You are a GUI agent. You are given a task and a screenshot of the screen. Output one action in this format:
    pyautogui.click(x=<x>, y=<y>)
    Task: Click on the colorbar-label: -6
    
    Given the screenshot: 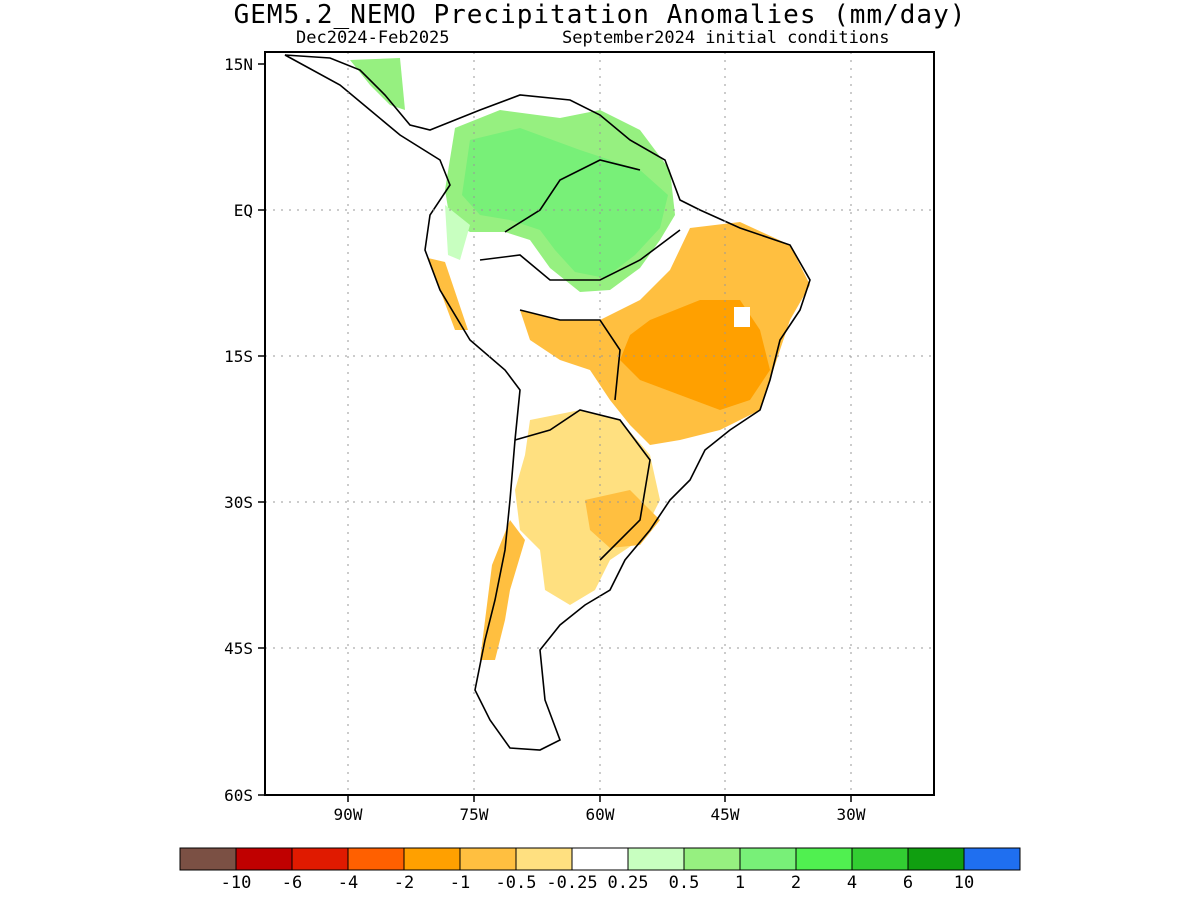 What is the action you would take?
    pyautogui.click(x=292, y=883)
    